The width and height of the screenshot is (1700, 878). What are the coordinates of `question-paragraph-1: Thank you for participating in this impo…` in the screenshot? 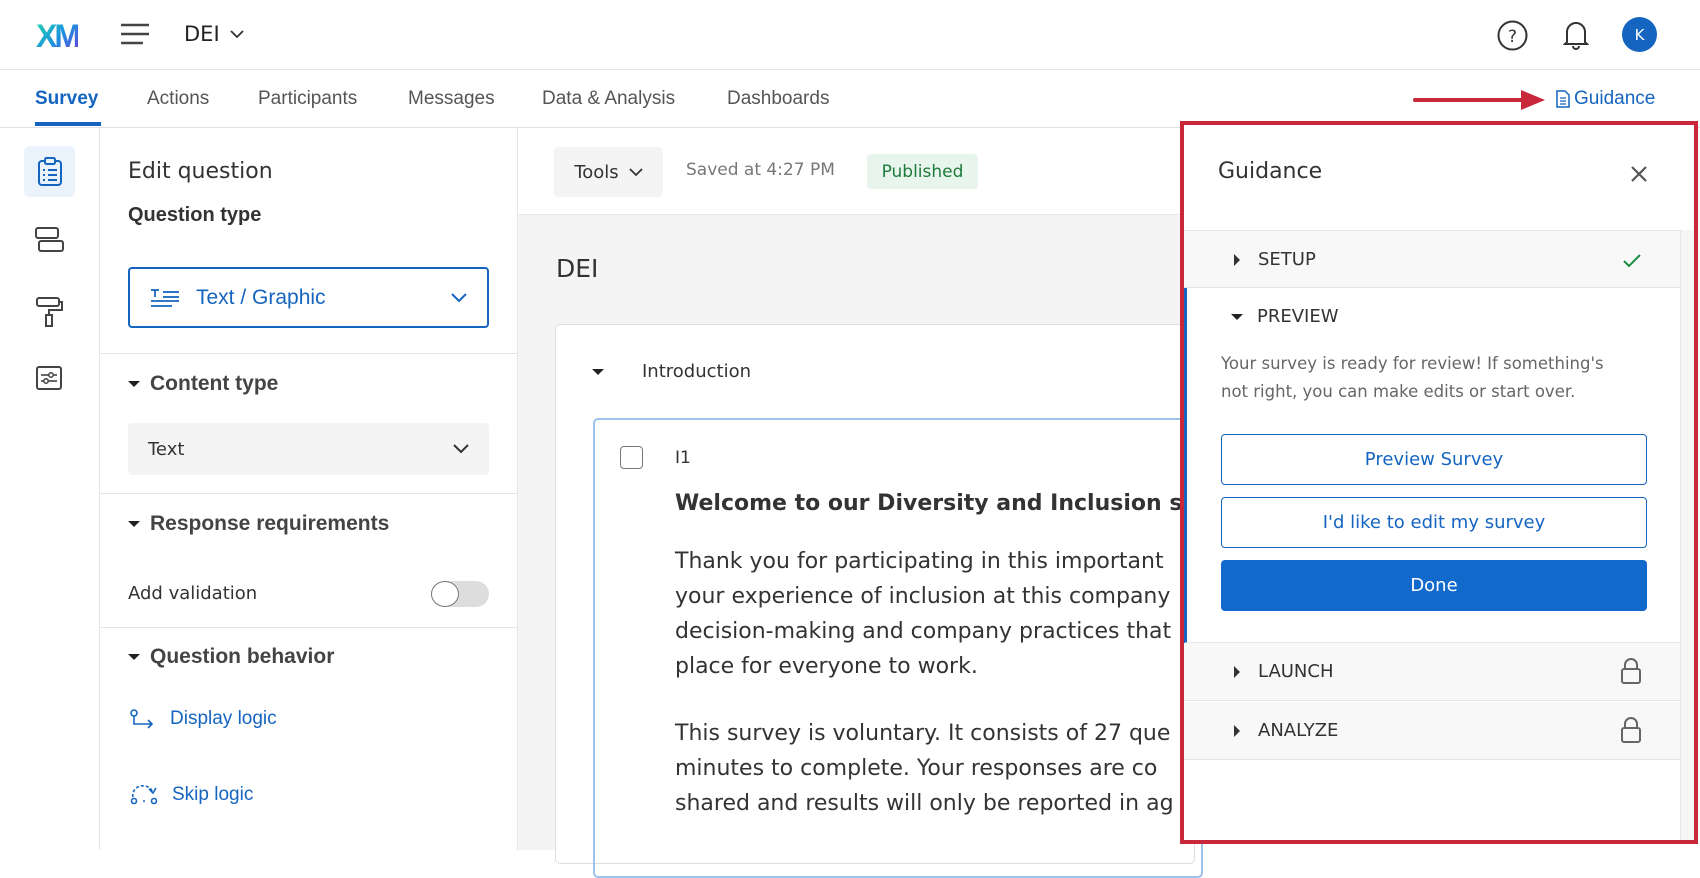 It's located at (923, 614).